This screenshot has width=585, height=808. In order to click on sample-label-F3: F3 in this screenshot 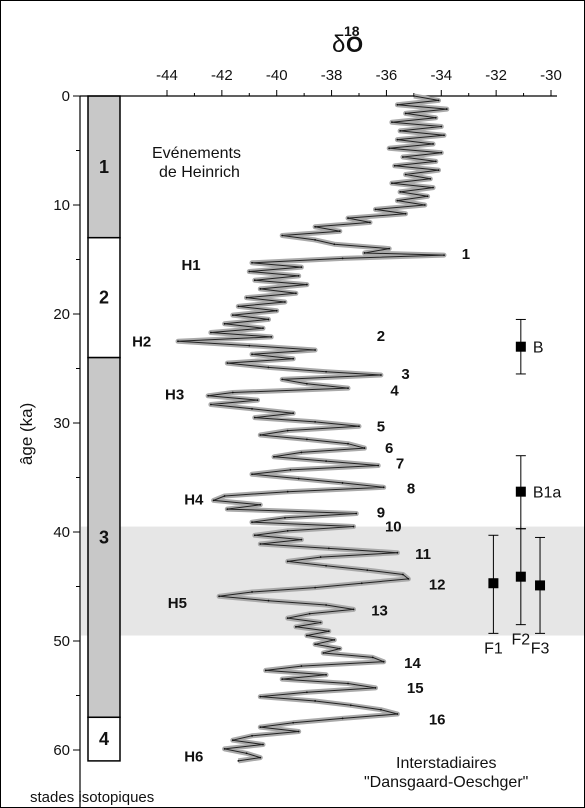, I will do `click(540, 648)`.